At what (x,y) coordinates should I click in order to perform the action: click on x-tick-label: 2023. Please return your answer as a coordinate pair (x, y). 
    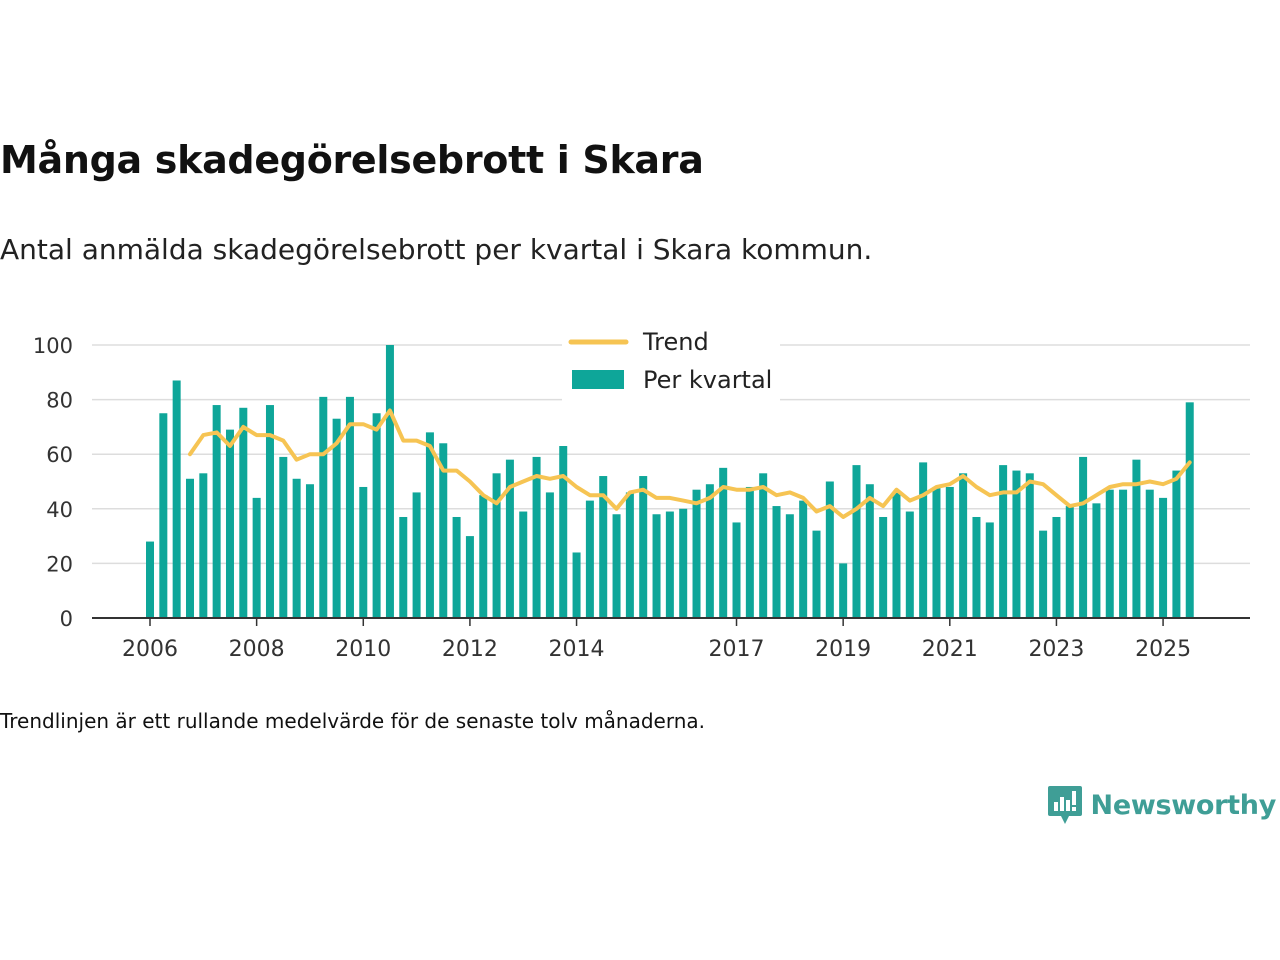
    Looking at the image, I should click on (1056, 649).